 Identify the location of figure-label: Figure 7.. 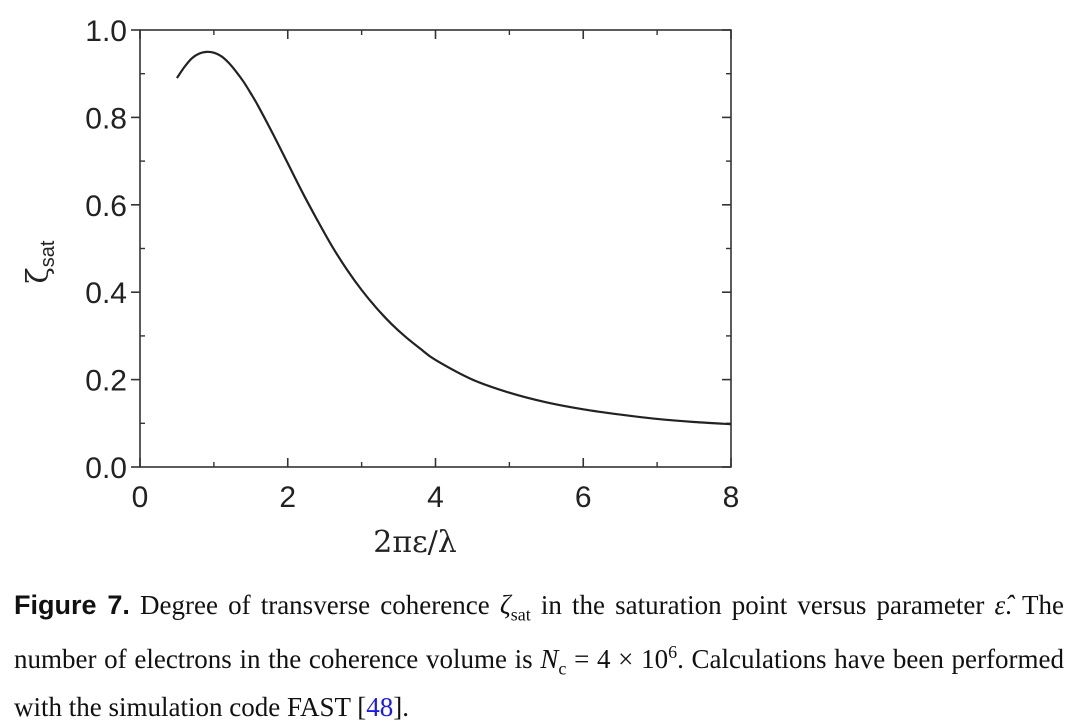
(72, 605).